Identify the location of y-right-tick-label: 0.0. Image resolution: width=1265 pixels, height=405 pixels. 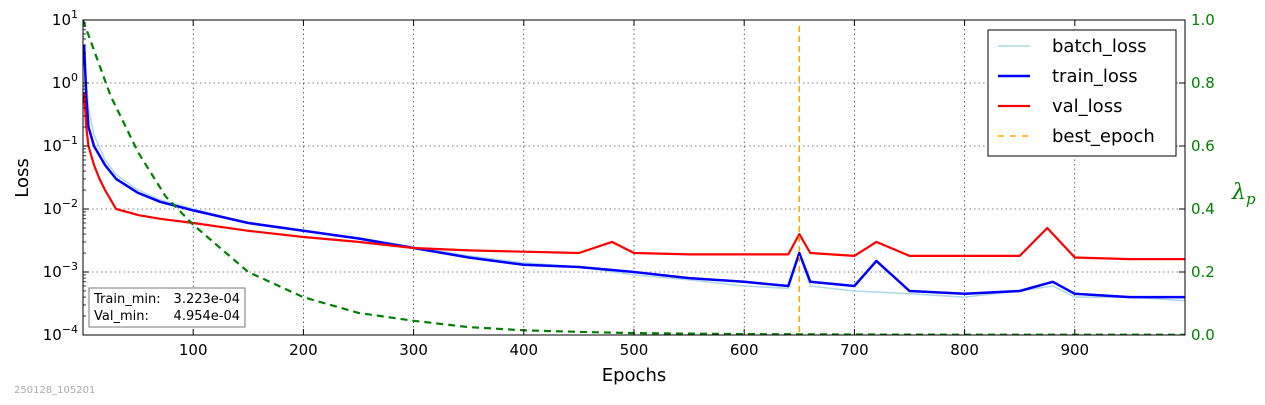
(1203, 335).